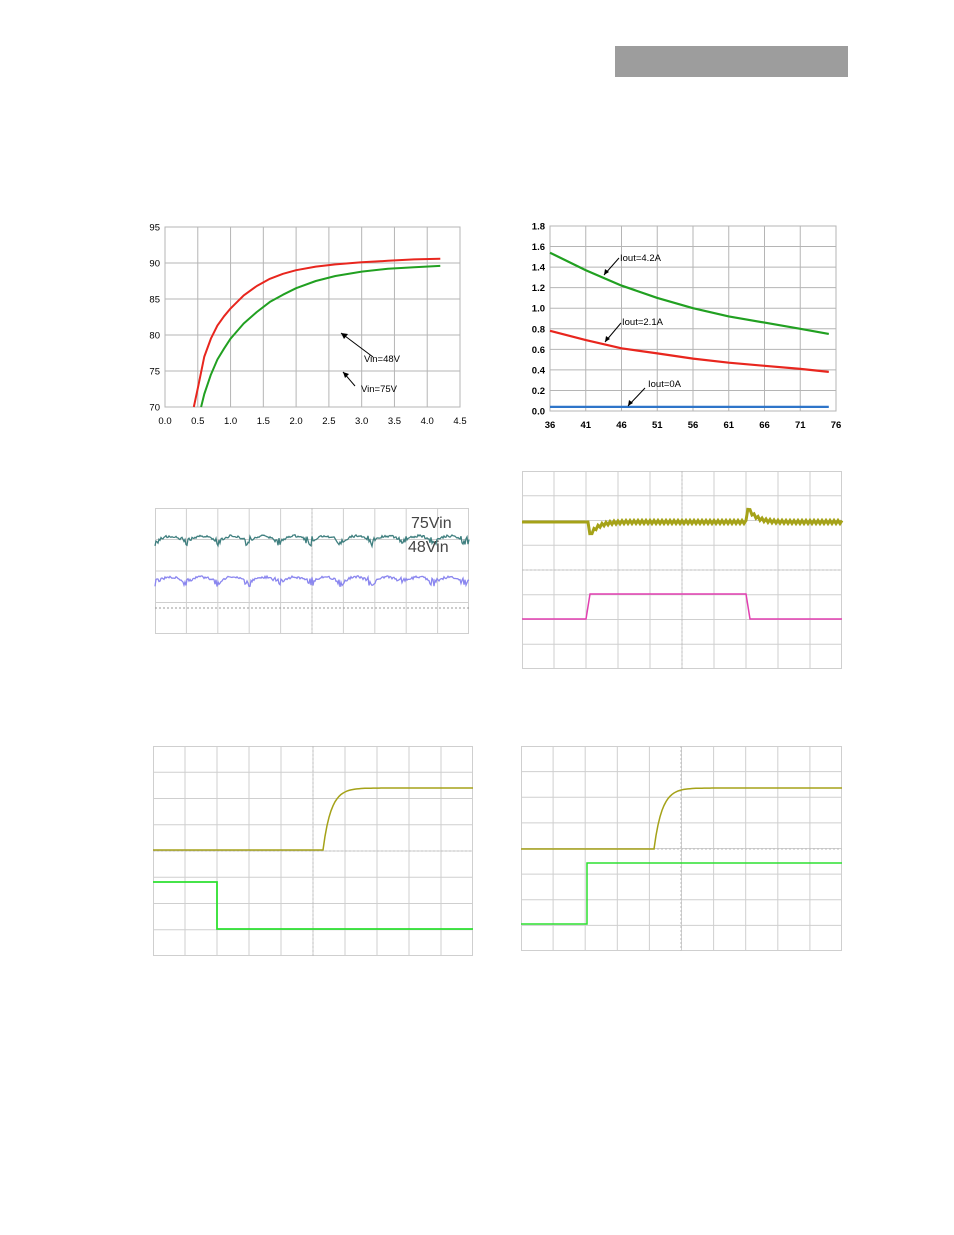 The image size is (954, 1235). Describe the element at coordinates (263, 421) in the screenshot. I see `x-tick-label: 1.5` at that location.